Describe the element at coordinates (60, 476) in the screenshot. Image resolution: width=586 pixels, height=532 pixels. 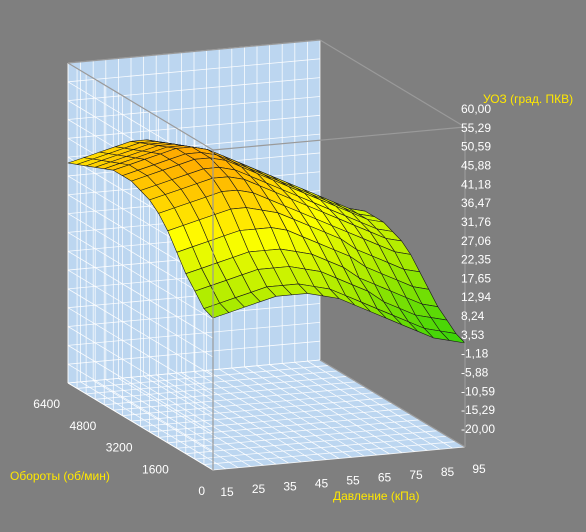
I see `y-axis-title: Обороты (об/мин)` at that location.